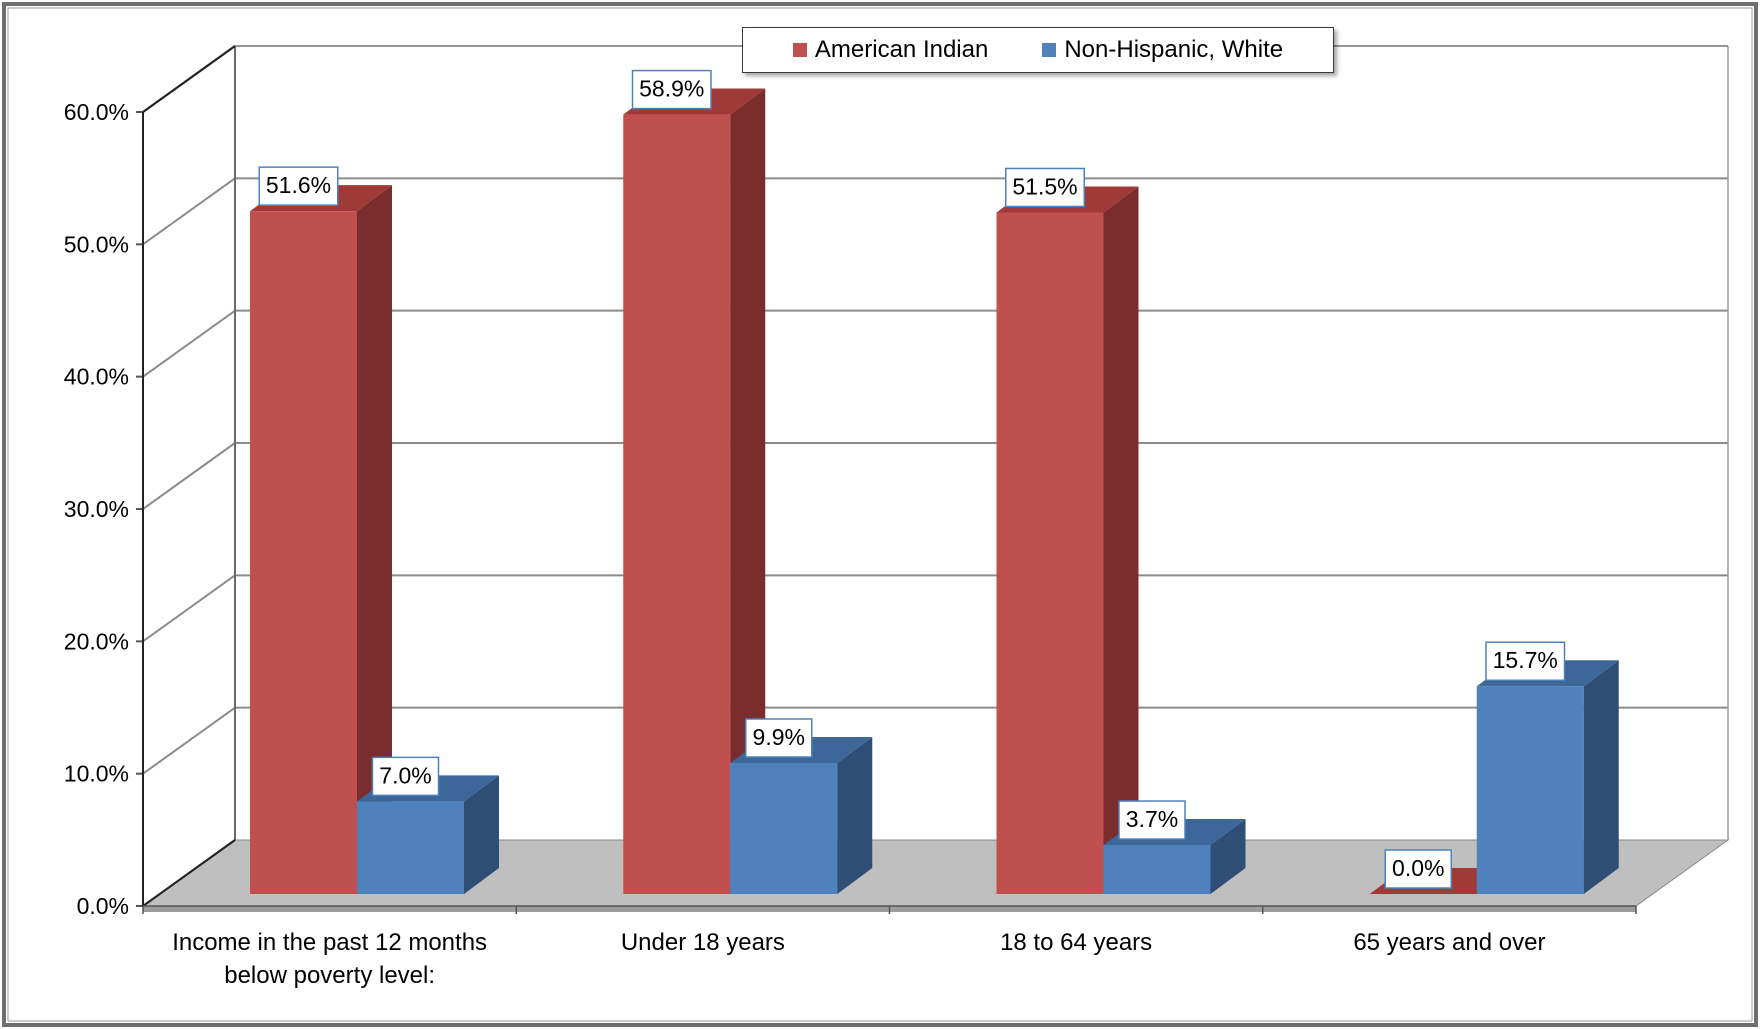  Describe the element at coordinates (1049, 50) in the screenshot. I see `legend-swatch-non-hispanic-white` at that location.